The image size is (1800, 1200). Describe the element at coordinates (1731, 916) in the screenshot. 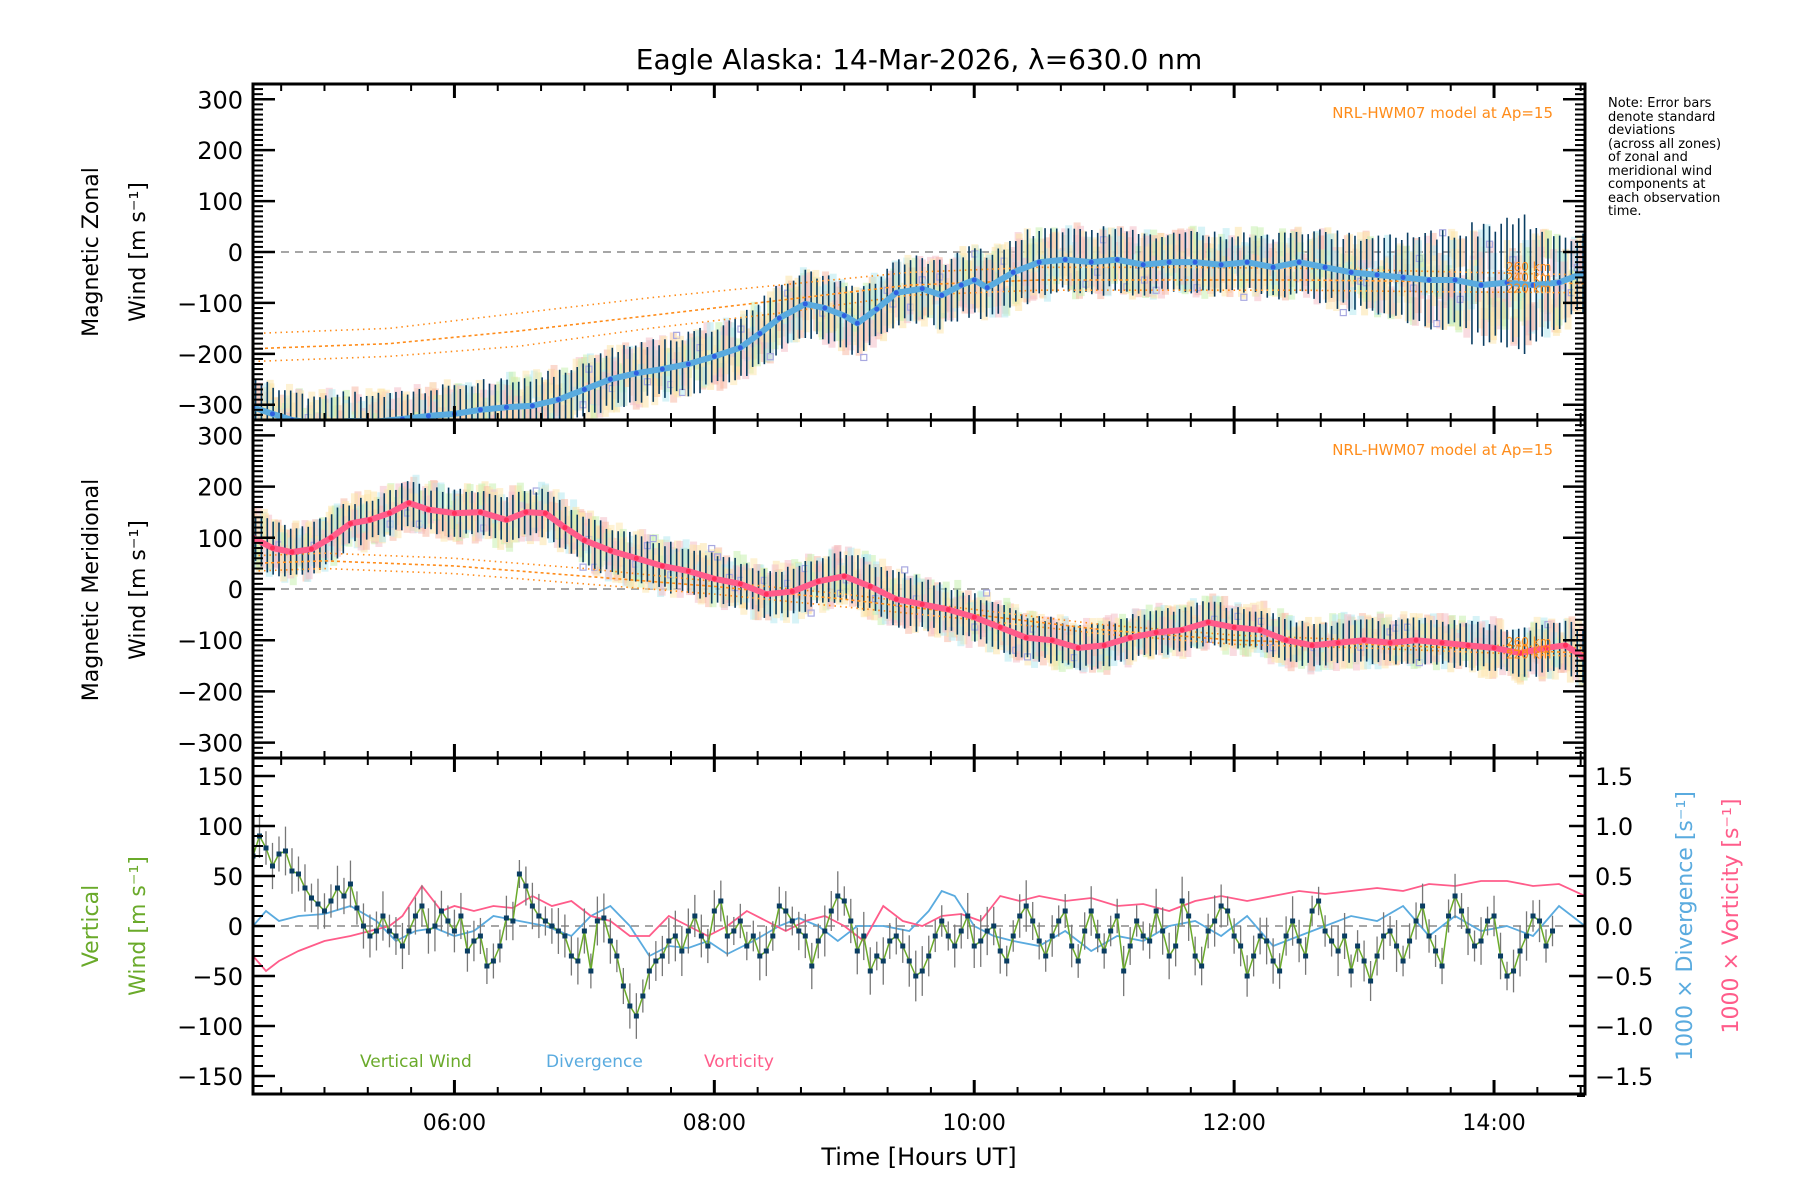

I see `vorticity-y2label: 1000 × Vorticity [s⁻¹]` at that location.